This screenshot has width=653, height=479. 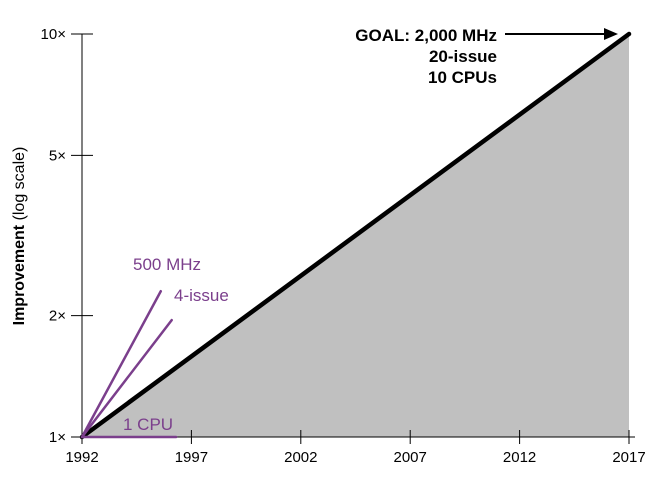 What do you see at coordinates (19, 274) in the screenshot?
I see `y-axis-title-bold: Improvement` at bounding box center [19, 274].